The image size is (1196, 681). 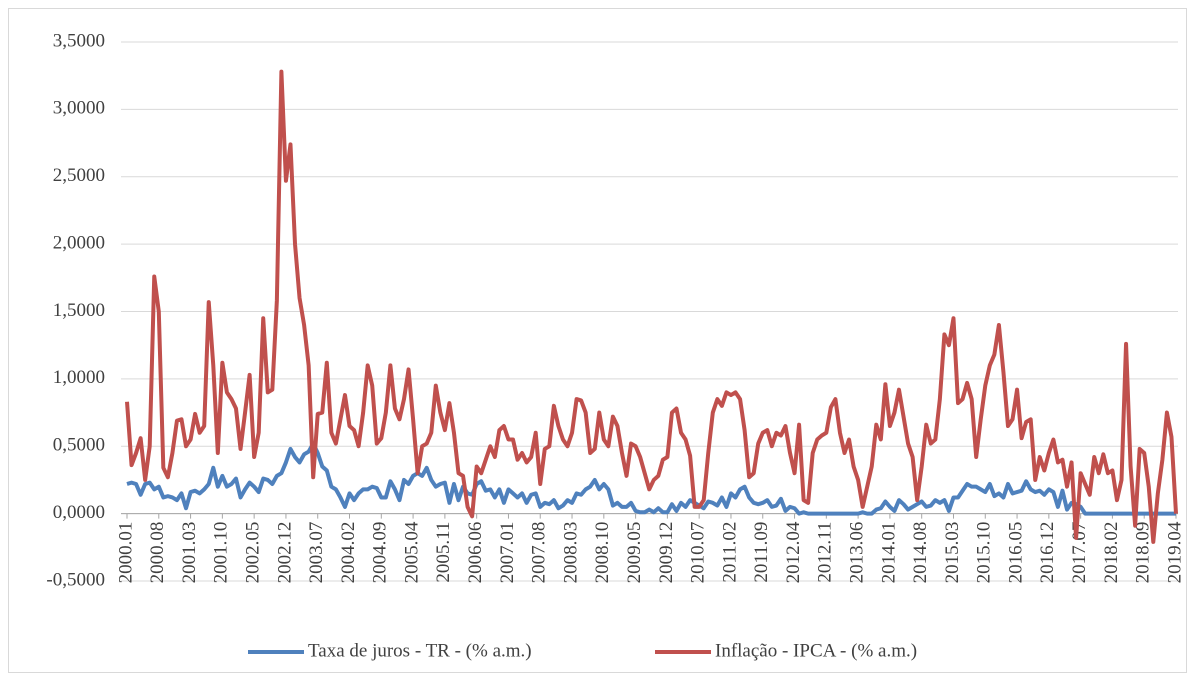 What do you see at coordinates (952, 553) in the screenshot?
I see `x-tick-label: 2015.03` at bounding box center [952, 553].